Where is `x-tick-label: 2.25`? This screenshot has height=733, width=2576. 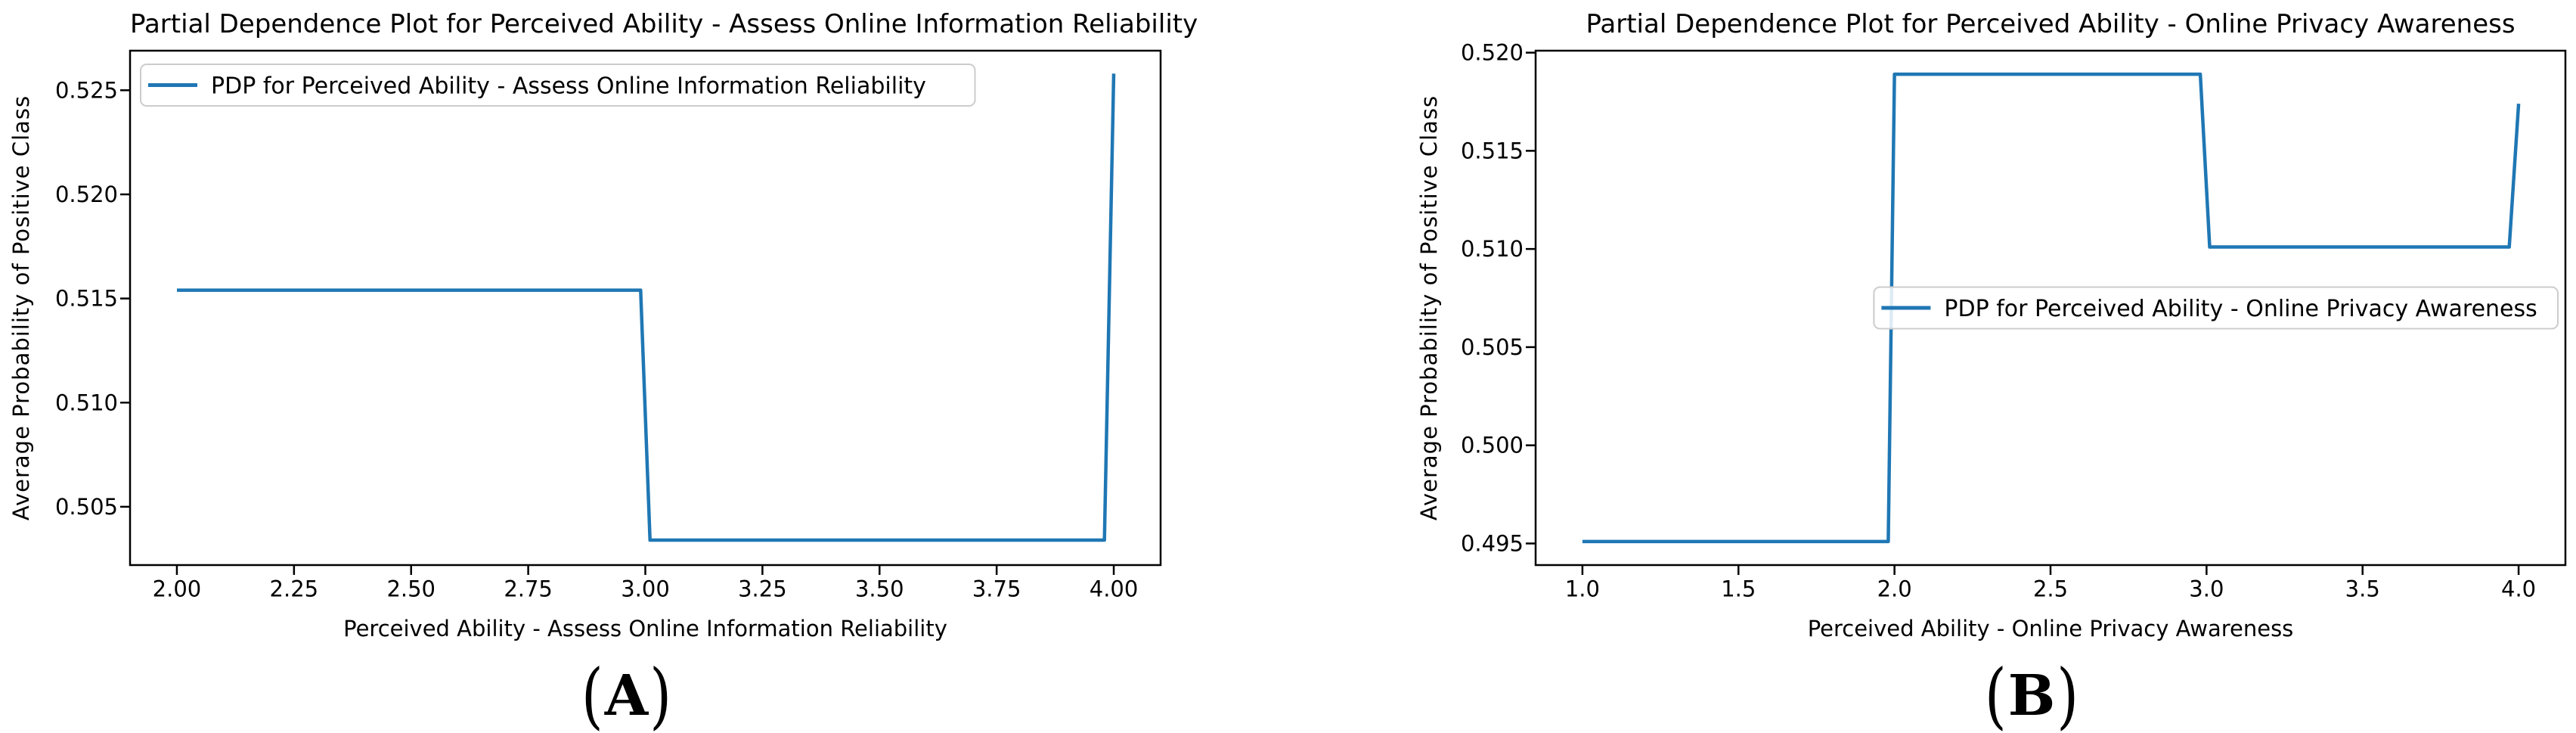 x-tick-label: 2.25 is located at coordinates (294, 589).